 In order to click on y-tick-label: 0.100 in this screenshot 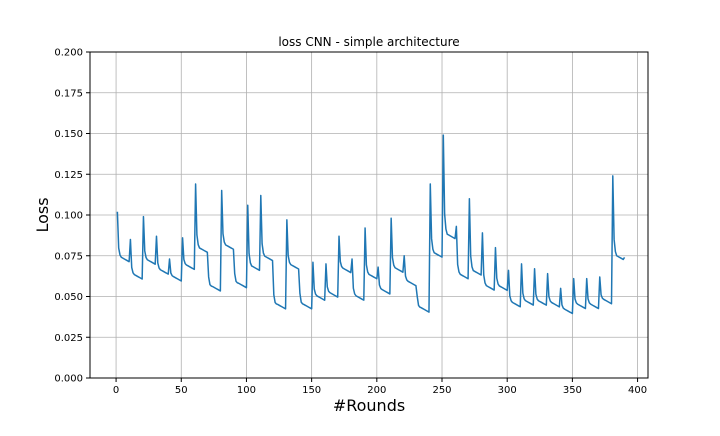, I will do `click(68, 216)`.